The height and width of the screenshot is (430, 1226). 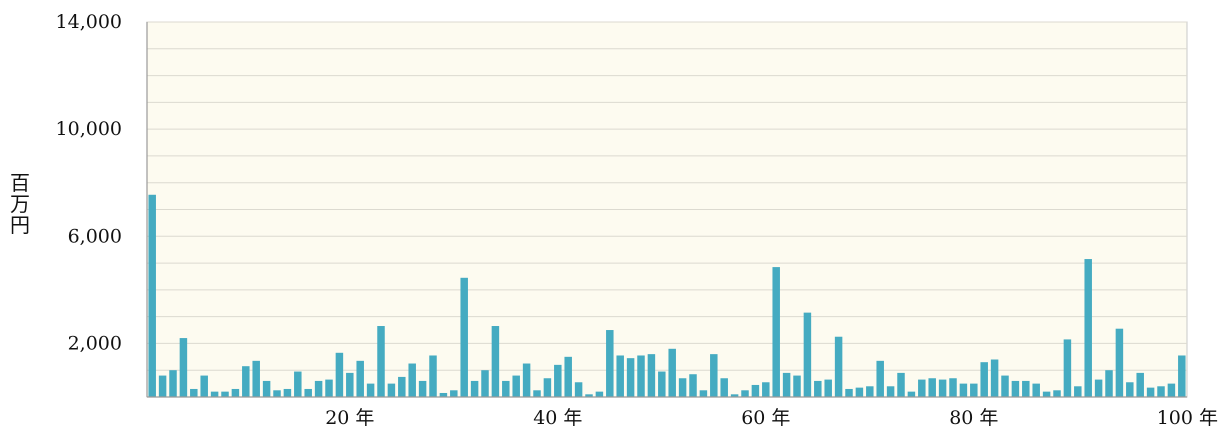 What do you see at coordinates (1187, 418) in the screenshot?
I see `x-tick-label: 100 年` at bounding box center [1187, 418].